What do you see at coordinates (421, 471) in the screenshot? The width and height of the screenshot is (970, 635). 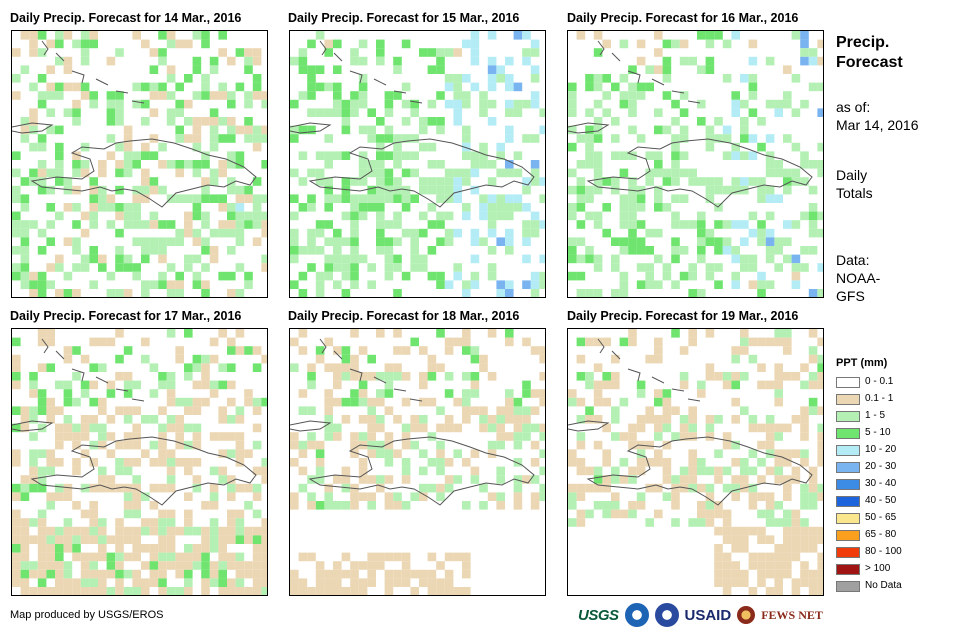 I see `hispaniola-outline` at bounding box center [421, 471].